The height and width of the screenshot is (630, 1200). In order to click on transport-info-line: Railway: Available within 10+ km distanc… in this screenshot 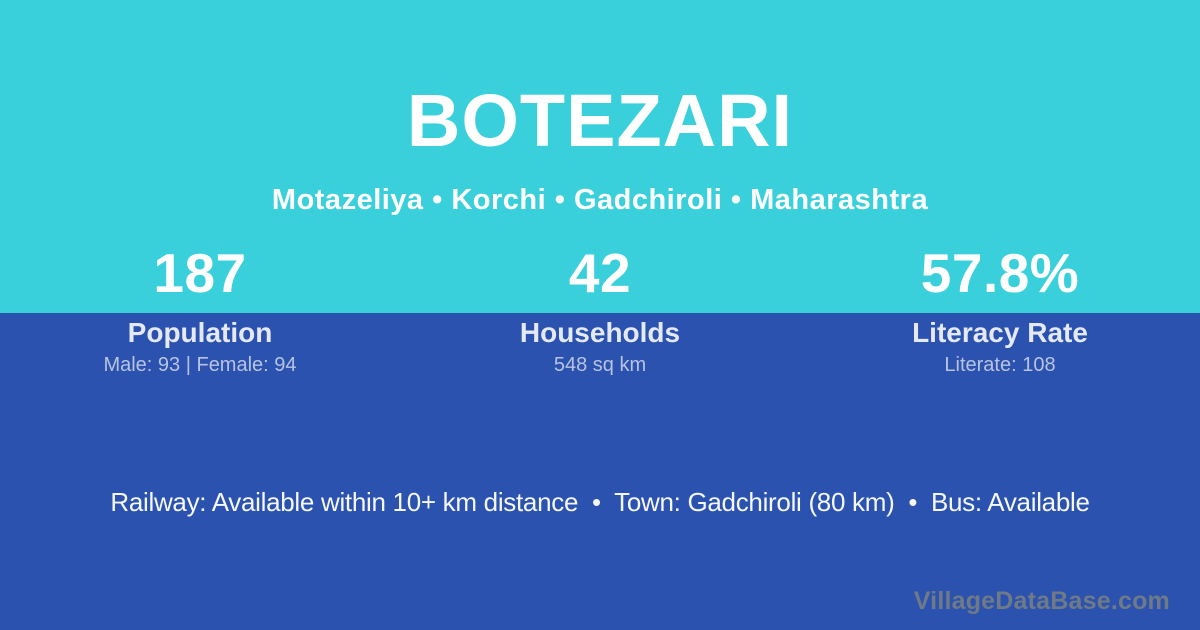, I will do `click(600, 502)`.